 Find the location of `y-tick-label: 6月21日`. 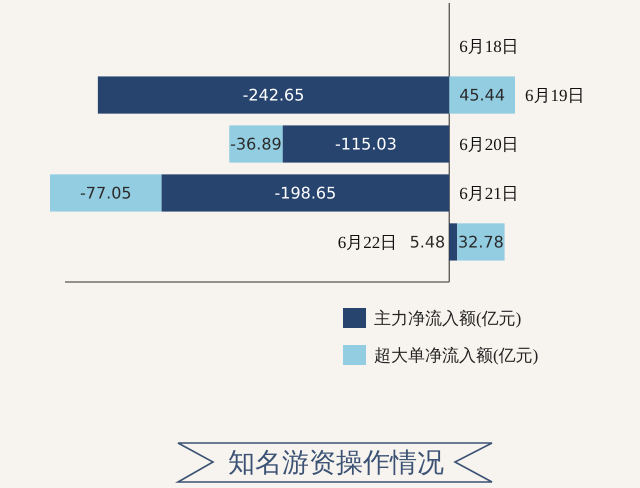

y-tick-label: 6月21日 is located at coordinates (489, 193).